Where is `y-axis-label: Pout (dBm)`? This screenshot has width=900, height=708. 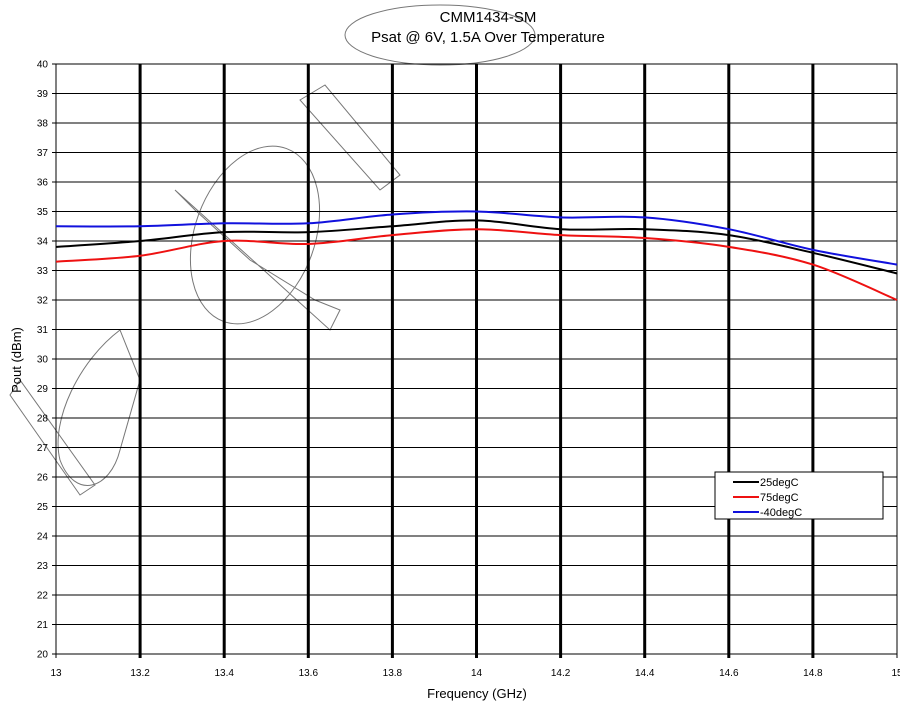 y-axis-label: Pout (dBm) is located at coordinates (16, 360).